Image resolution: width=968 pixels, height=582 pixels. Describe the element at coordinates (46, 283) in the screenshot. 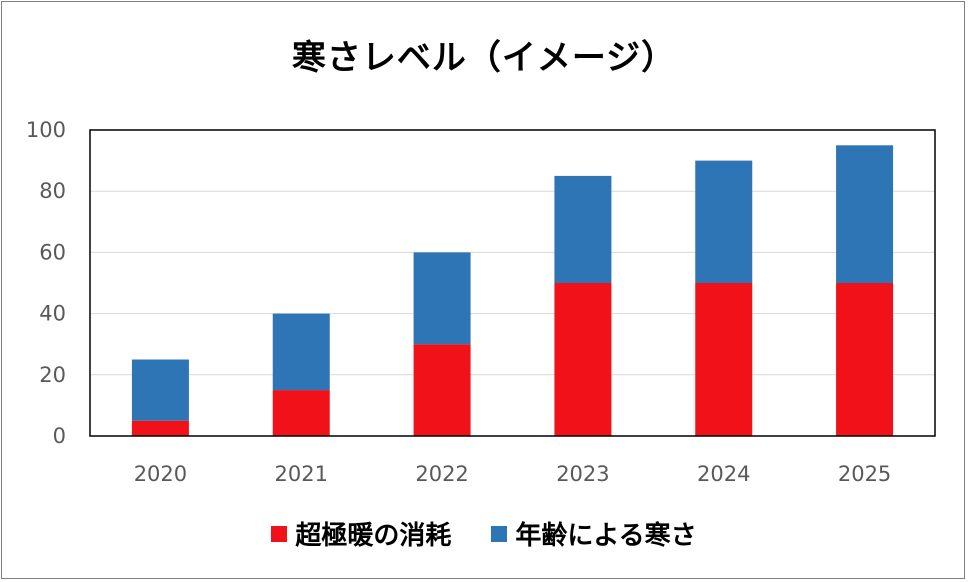

I see `y-axis-ticks: 0 20 40 60 80 100` at that location.